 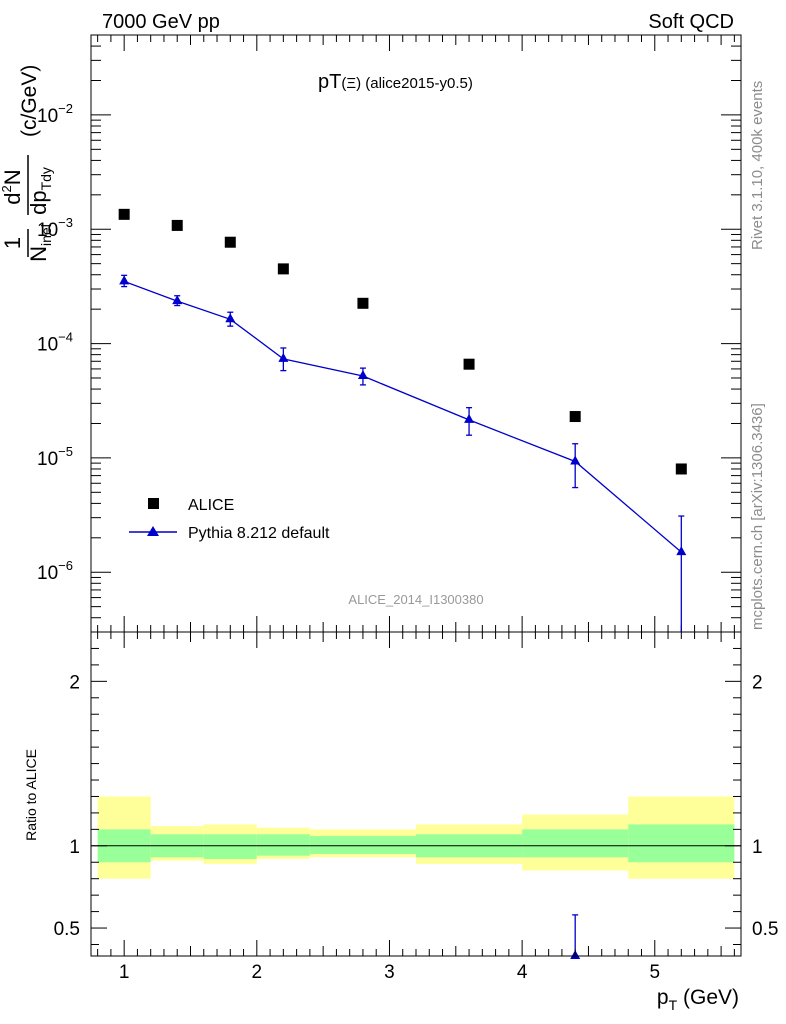 What do you see at coordinates (389, 972) in the screenshot?
I see `x-tick-label: 3` at bounding box center [389, 972].